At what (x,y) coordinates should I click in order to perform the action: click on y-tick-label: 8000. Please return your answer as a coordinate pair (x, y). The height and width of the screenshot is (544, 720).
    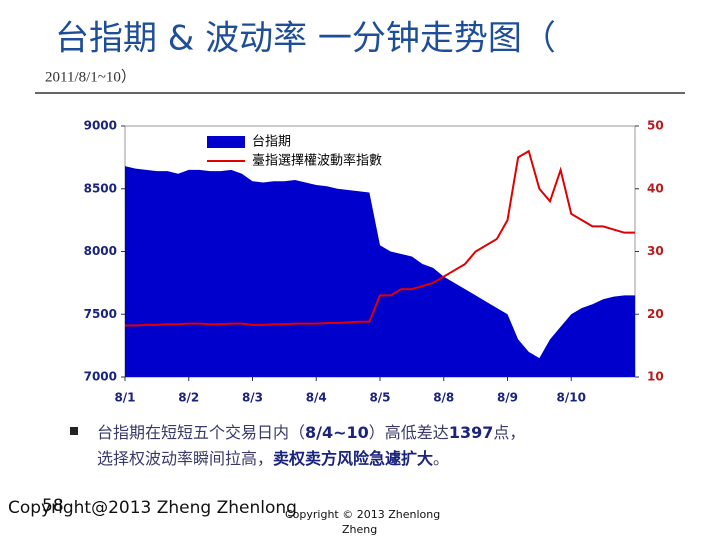
    Looking at the image, I should click on (100, 251).